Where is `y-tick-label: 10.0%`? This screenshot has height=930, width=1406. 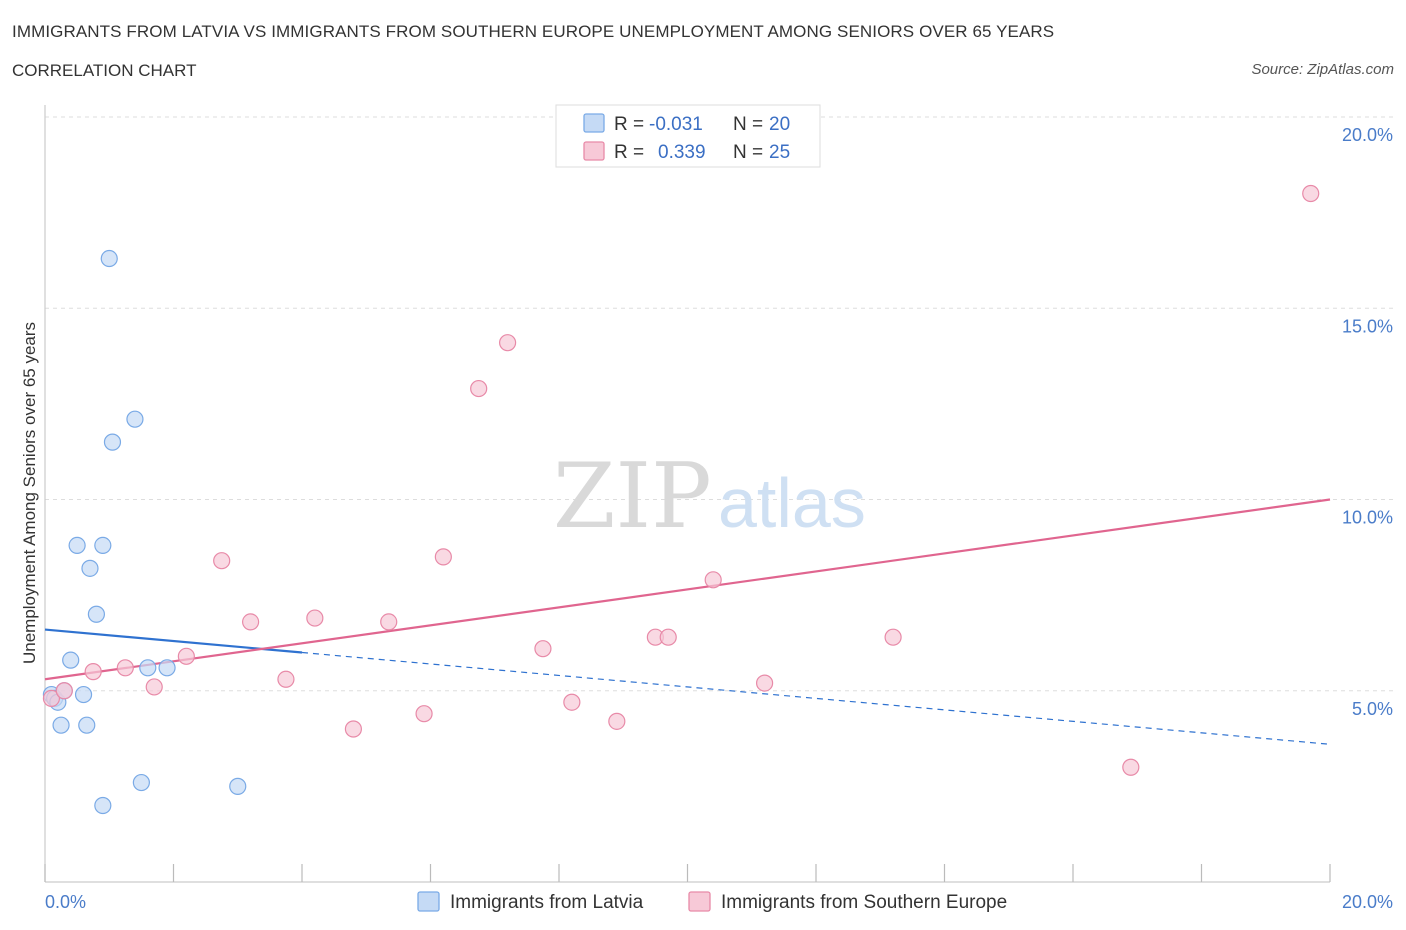 y-tick-label: 10.0% is located at coordinates (1367, 518).